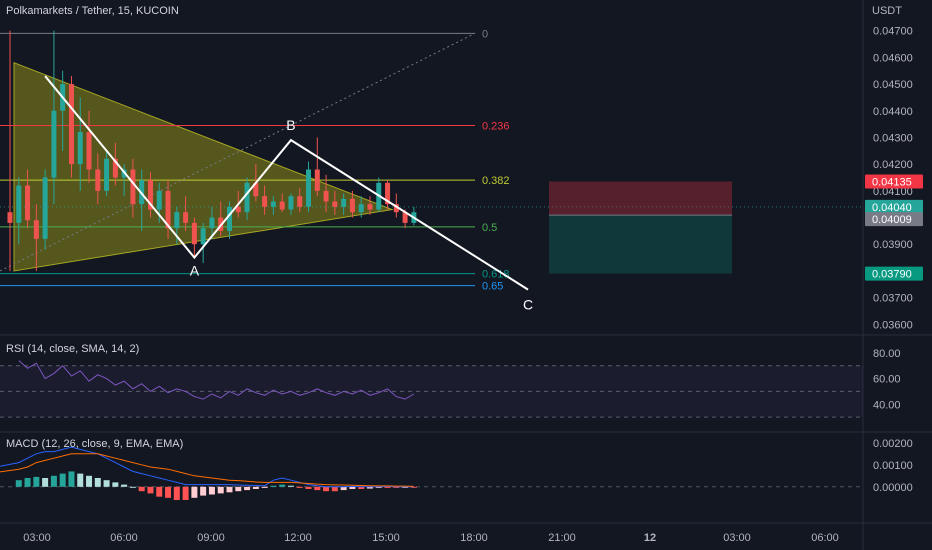  Describe the element at coordinates (290, 125) in the screenshot. I see `pattern-point-label: B` at that location.